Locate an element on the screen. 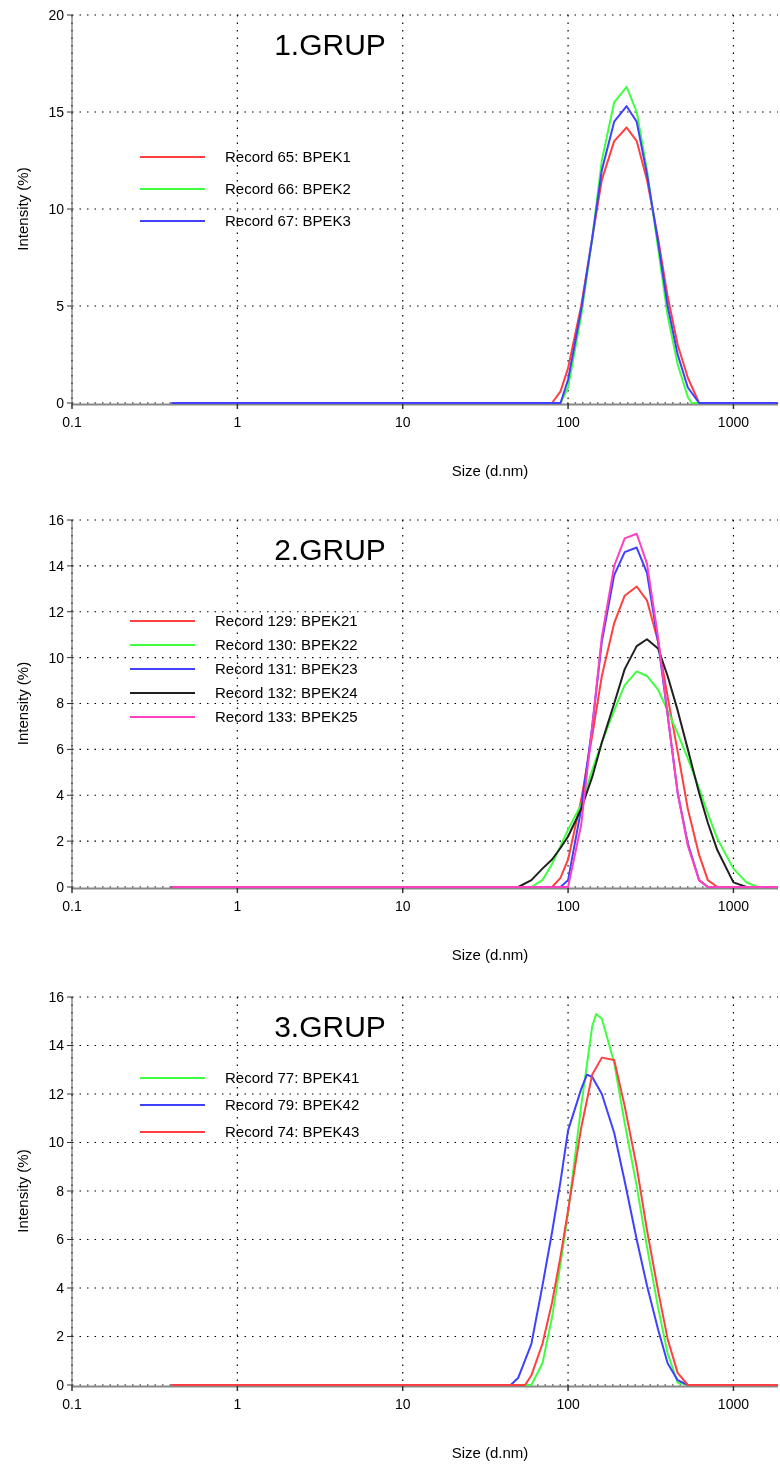 Image resolution: width=780 pixels, height=1472 pixels. chart-title: 3.GRUP is located at coordinates (330, 1026).